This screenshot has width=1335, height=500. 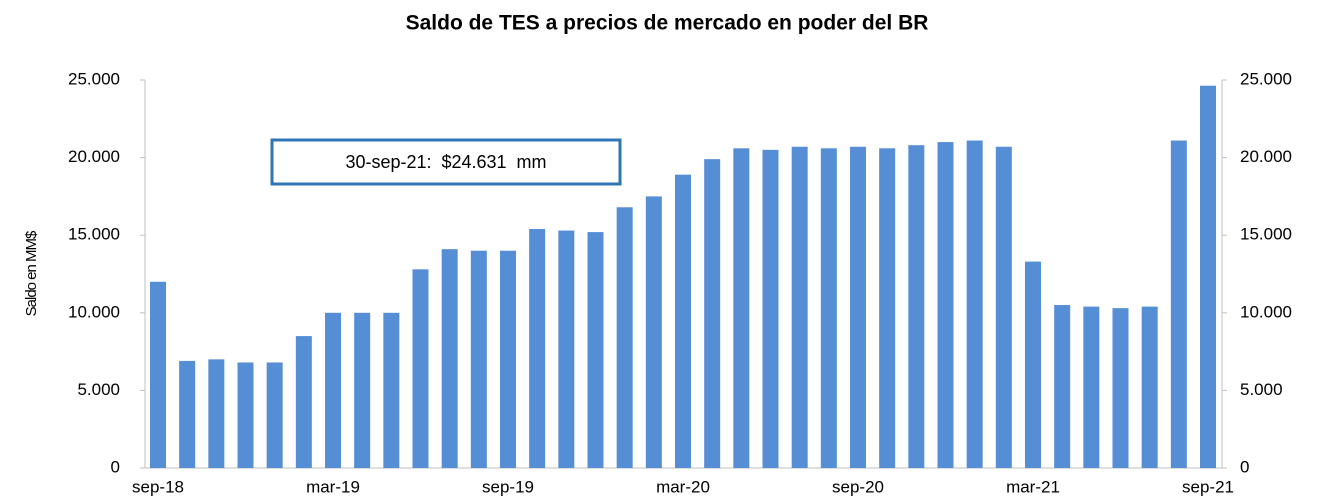 I want to click on x-tick-label: mar-19, so click(x=333, y=486).